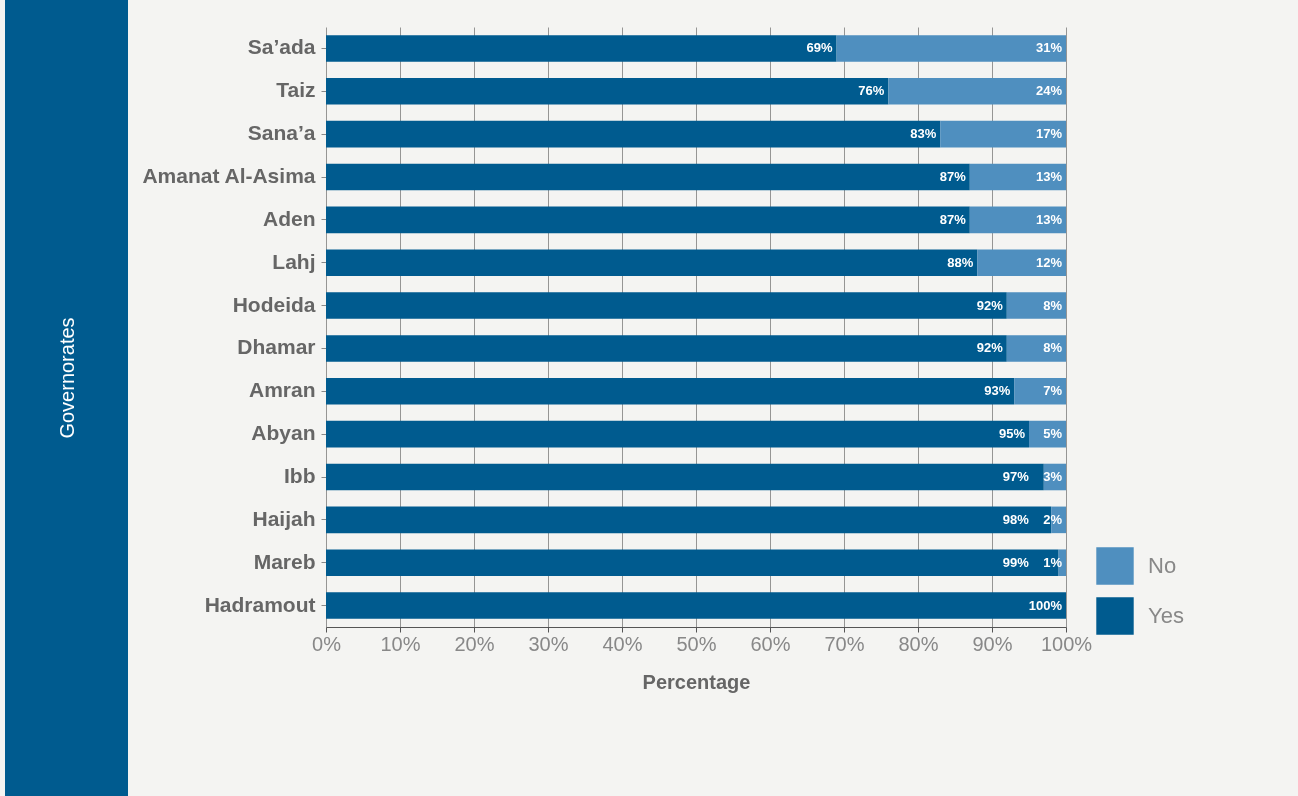 The width and height of the screenshot is (1298, 796). What do you see at coordinates (274, 304) in the screenshot?
I see `y-tick-label: Hodeida` at bounding box center [274, 304].